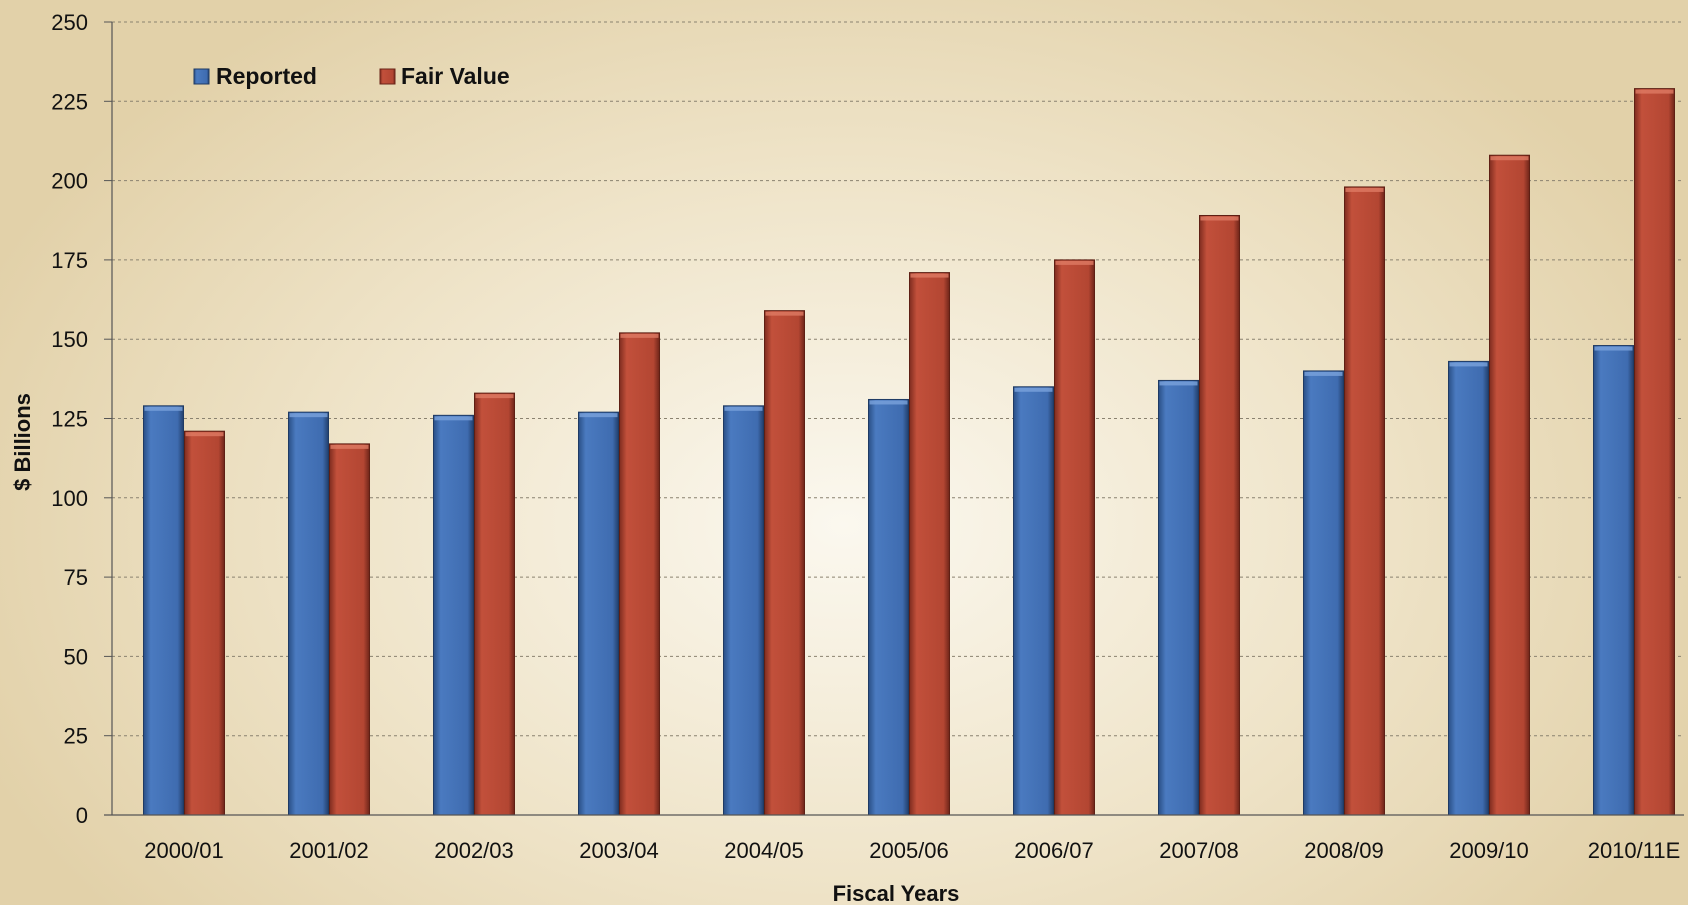  Describe the element at coordinates (1634, 850) in the screenshot. I see `x-tick-label: 2010/11E` at that location.